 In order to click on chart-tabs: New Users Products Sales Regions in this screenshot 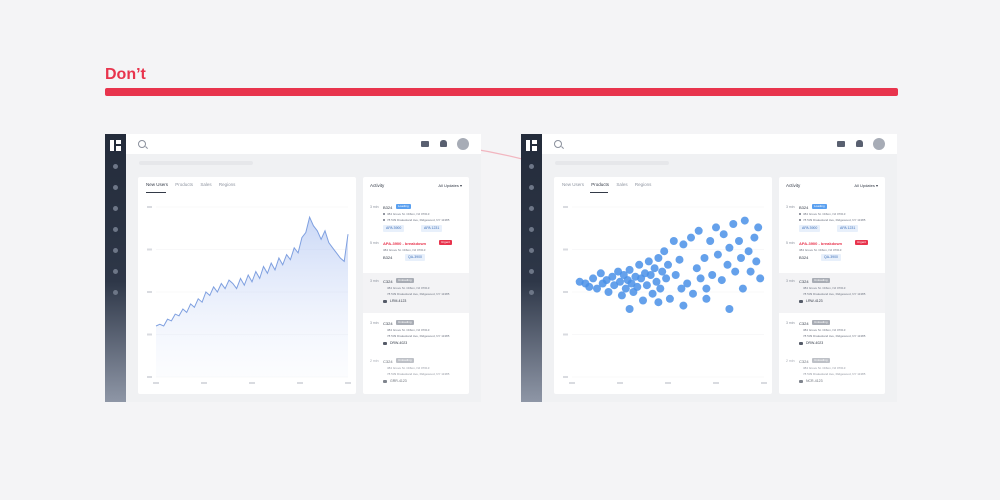, I will do `click(193, 184)`.